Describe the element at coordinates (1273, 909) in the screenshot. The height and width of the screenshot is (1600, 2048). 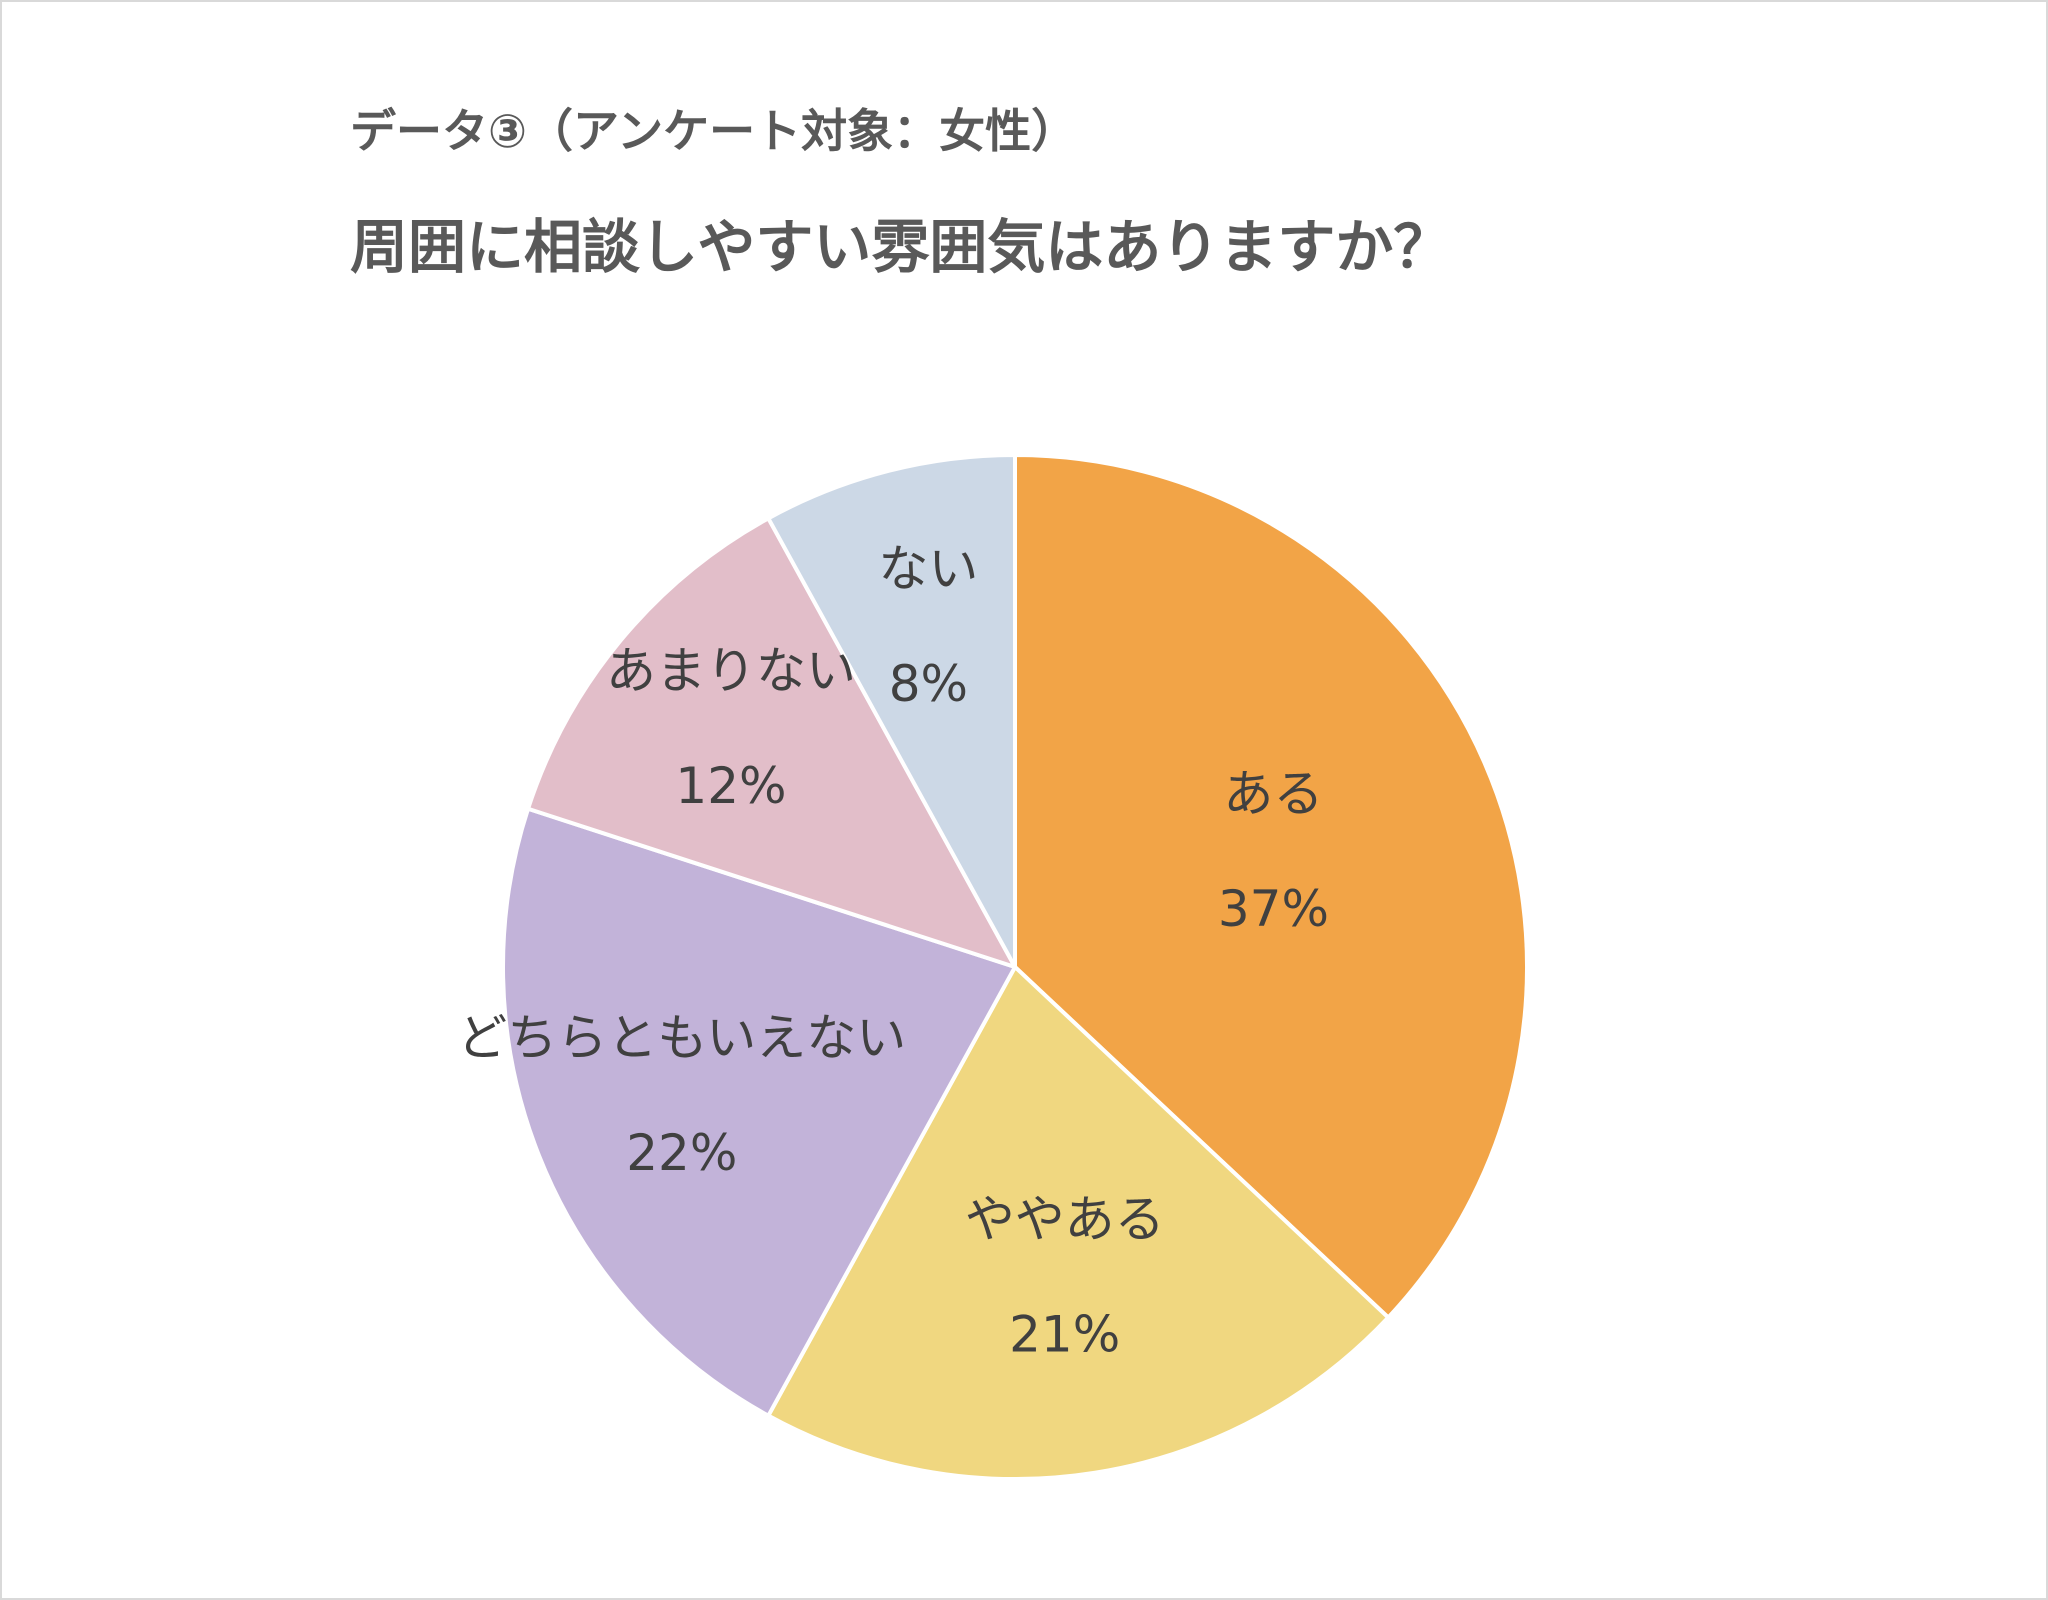
I see `slice-value-label-0: 37%` at that location.